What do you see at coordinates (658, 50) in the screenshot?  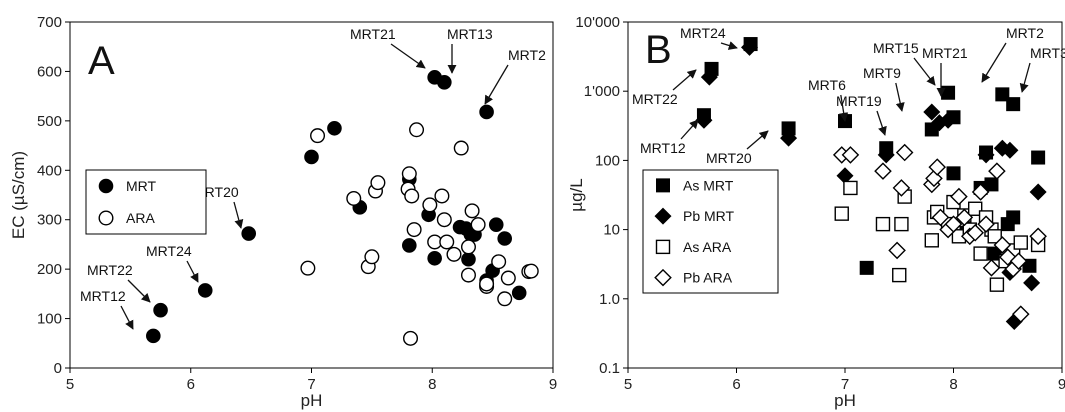 I see `panel-label: B` at bounding box center [658, 50].